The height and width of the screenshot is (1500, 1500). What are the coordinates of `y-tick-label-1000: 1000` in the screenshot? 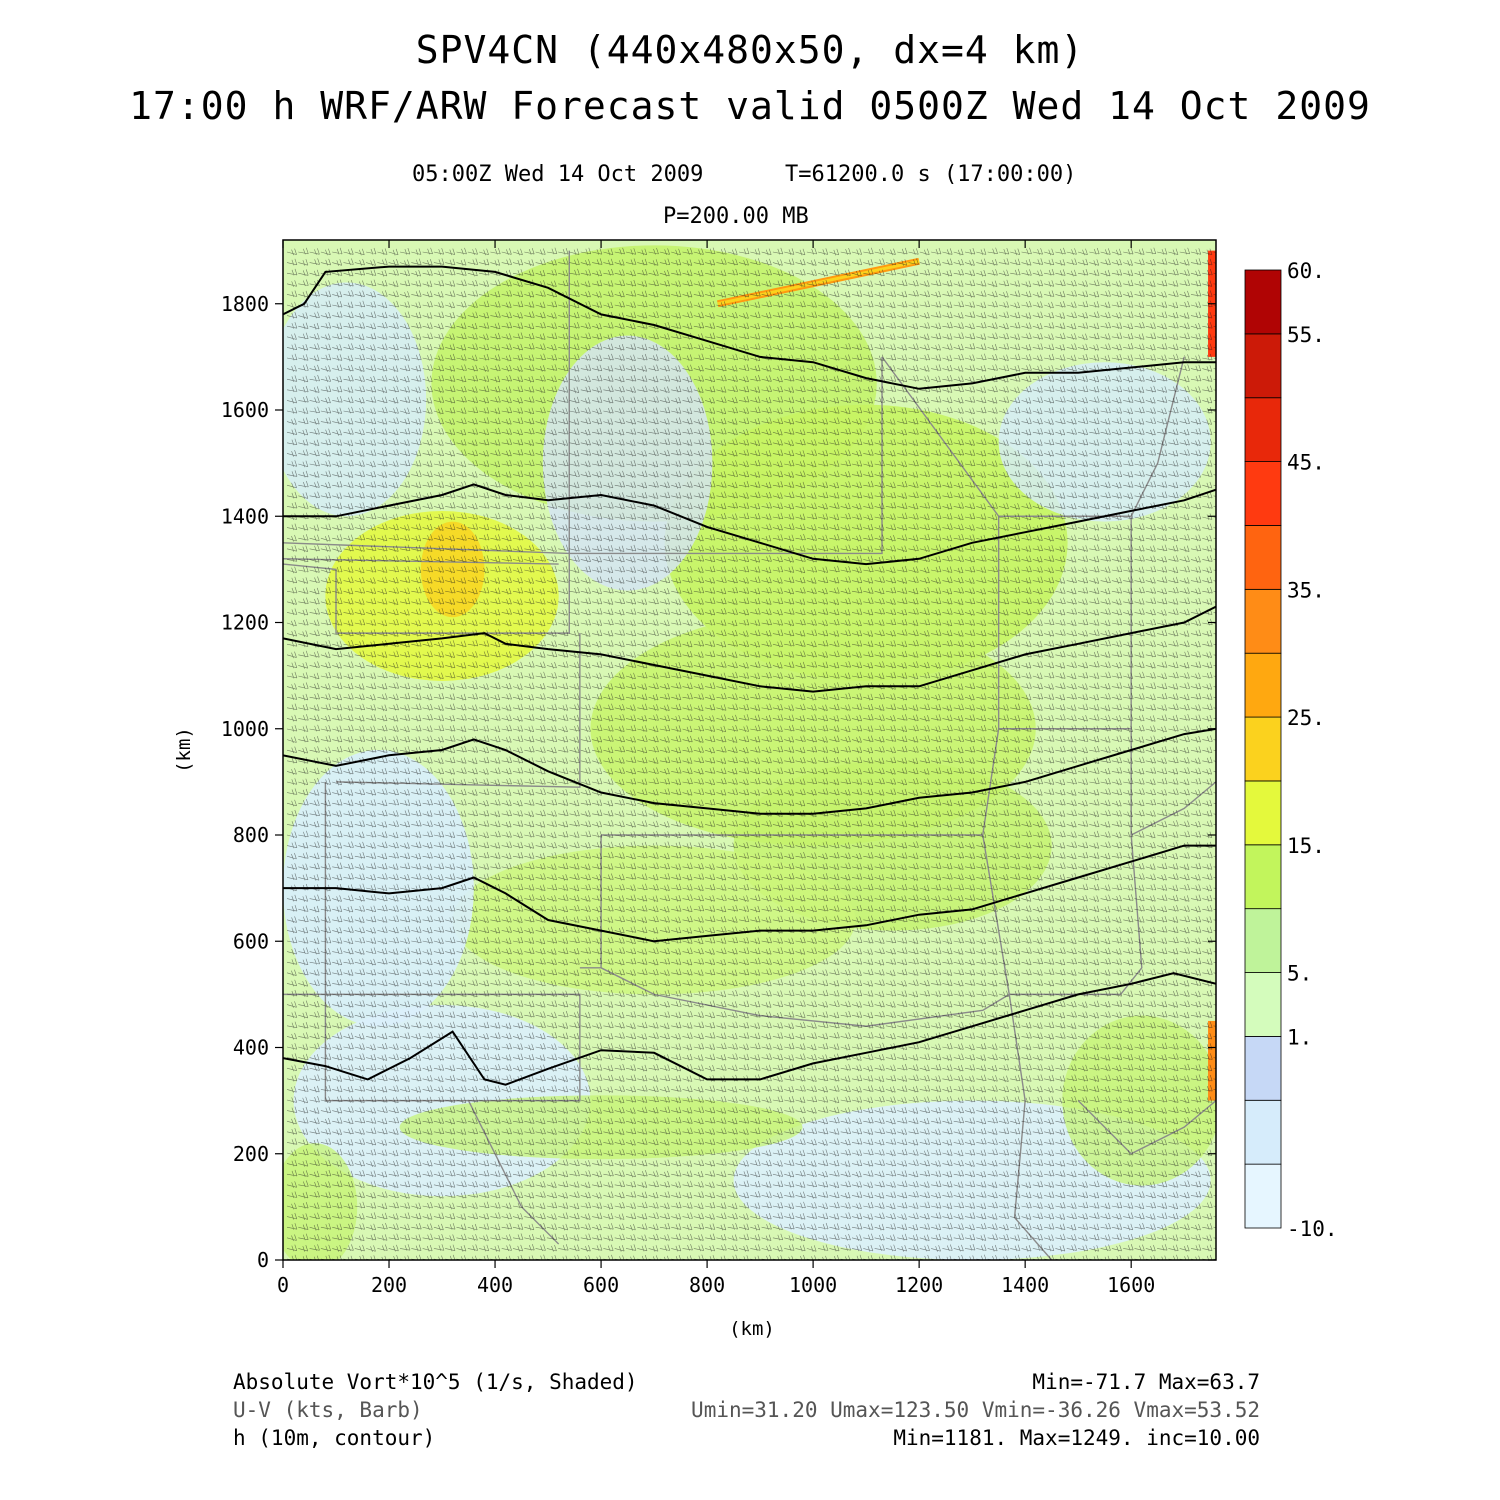 It's located at (245, 729).